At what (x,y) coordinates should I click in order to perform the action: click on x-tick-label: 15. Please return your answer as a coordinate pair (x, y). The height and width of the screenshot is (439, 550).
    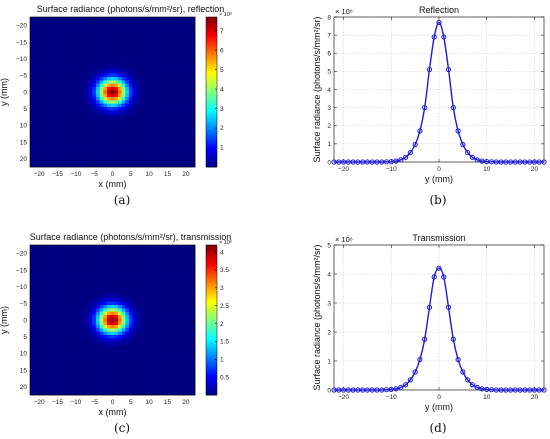
    Looking at the image, I should click on (168, 174).